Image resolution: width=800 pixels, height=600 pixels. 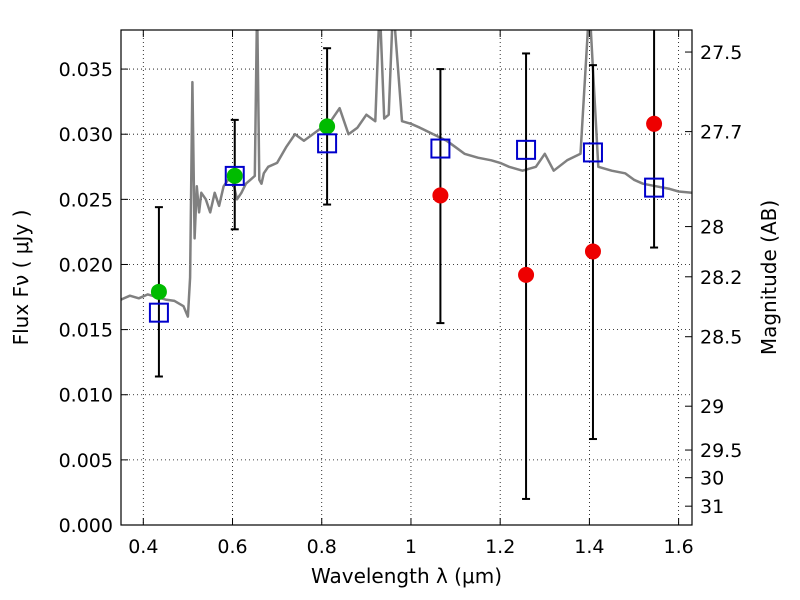 I want to click on y-tick-label: 0.005, so click(x=86, y=461).